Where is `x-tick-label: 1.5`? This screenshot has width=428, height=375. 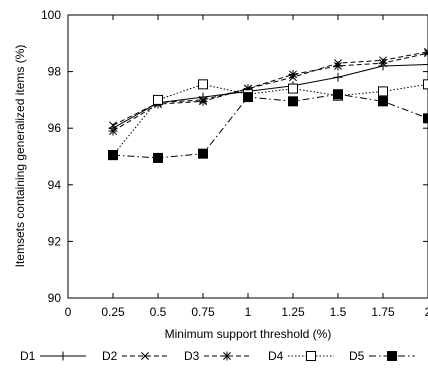
x-tick-label: 1.5 is located at coordinates (338, 312).